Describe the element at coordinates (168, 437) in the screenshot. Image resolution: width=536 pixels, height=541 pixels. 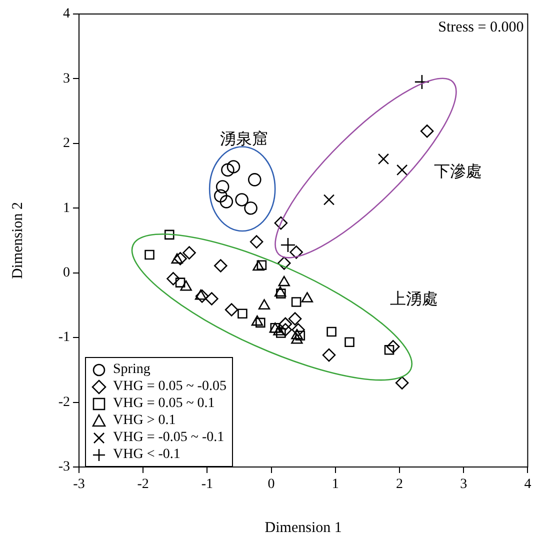
I see `legend-label: VHG = -0.05 ~ -0.1` at that location.